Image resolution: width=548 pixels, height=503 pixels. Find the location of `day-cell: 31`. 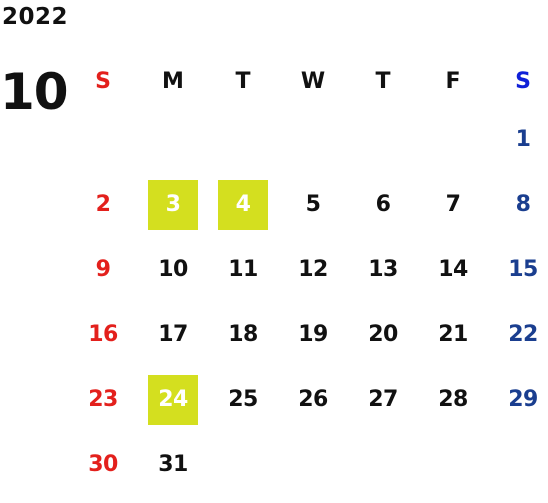

day-cell: 31 is located at coordinates (173, 464).